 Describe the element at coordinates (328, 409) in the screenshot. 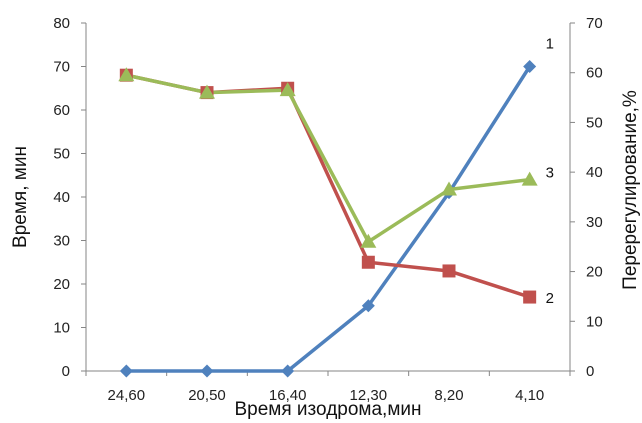

I see `x-axis-title: Время изодрома,мин` at that location.